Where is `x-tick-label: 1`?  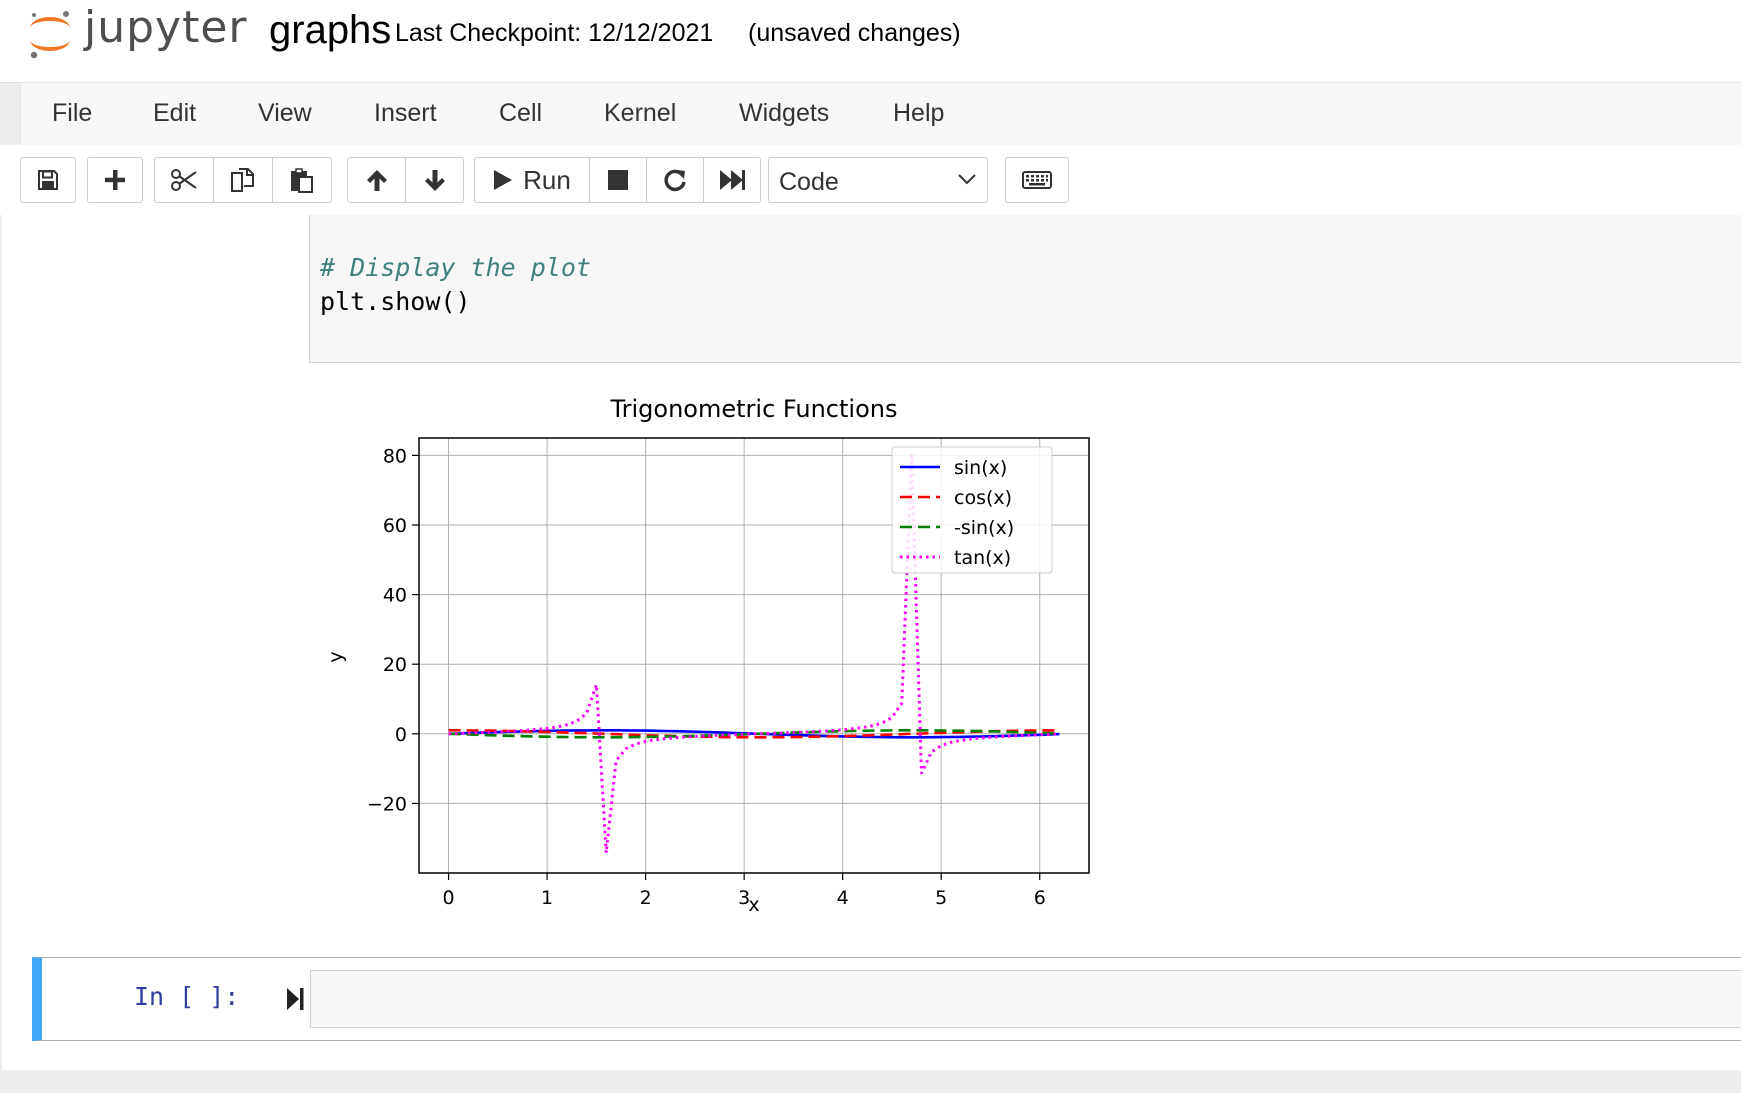 x-tick-label: 1 is located at coordinates (547, 898).